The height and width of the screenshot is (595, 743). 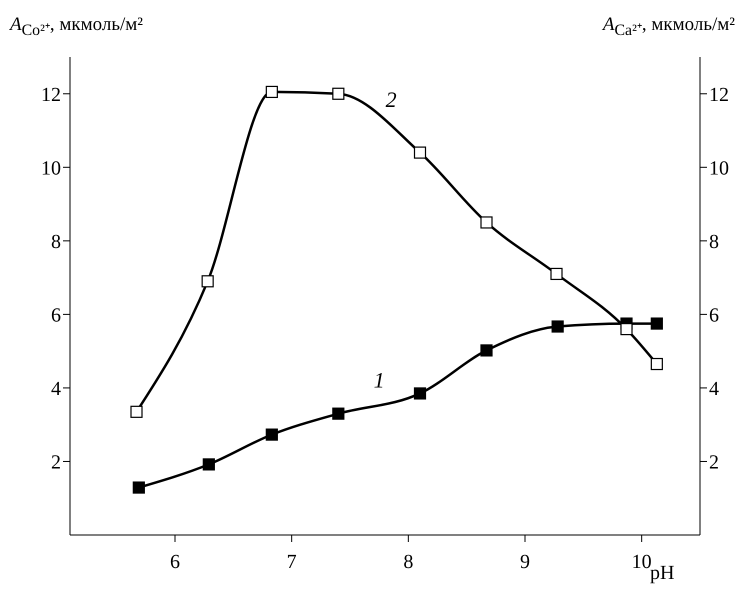 What do you see at coordinates (662, 573) in the screenshot?
I see `x-axis-title: pH` at bounding box center [662, 573].